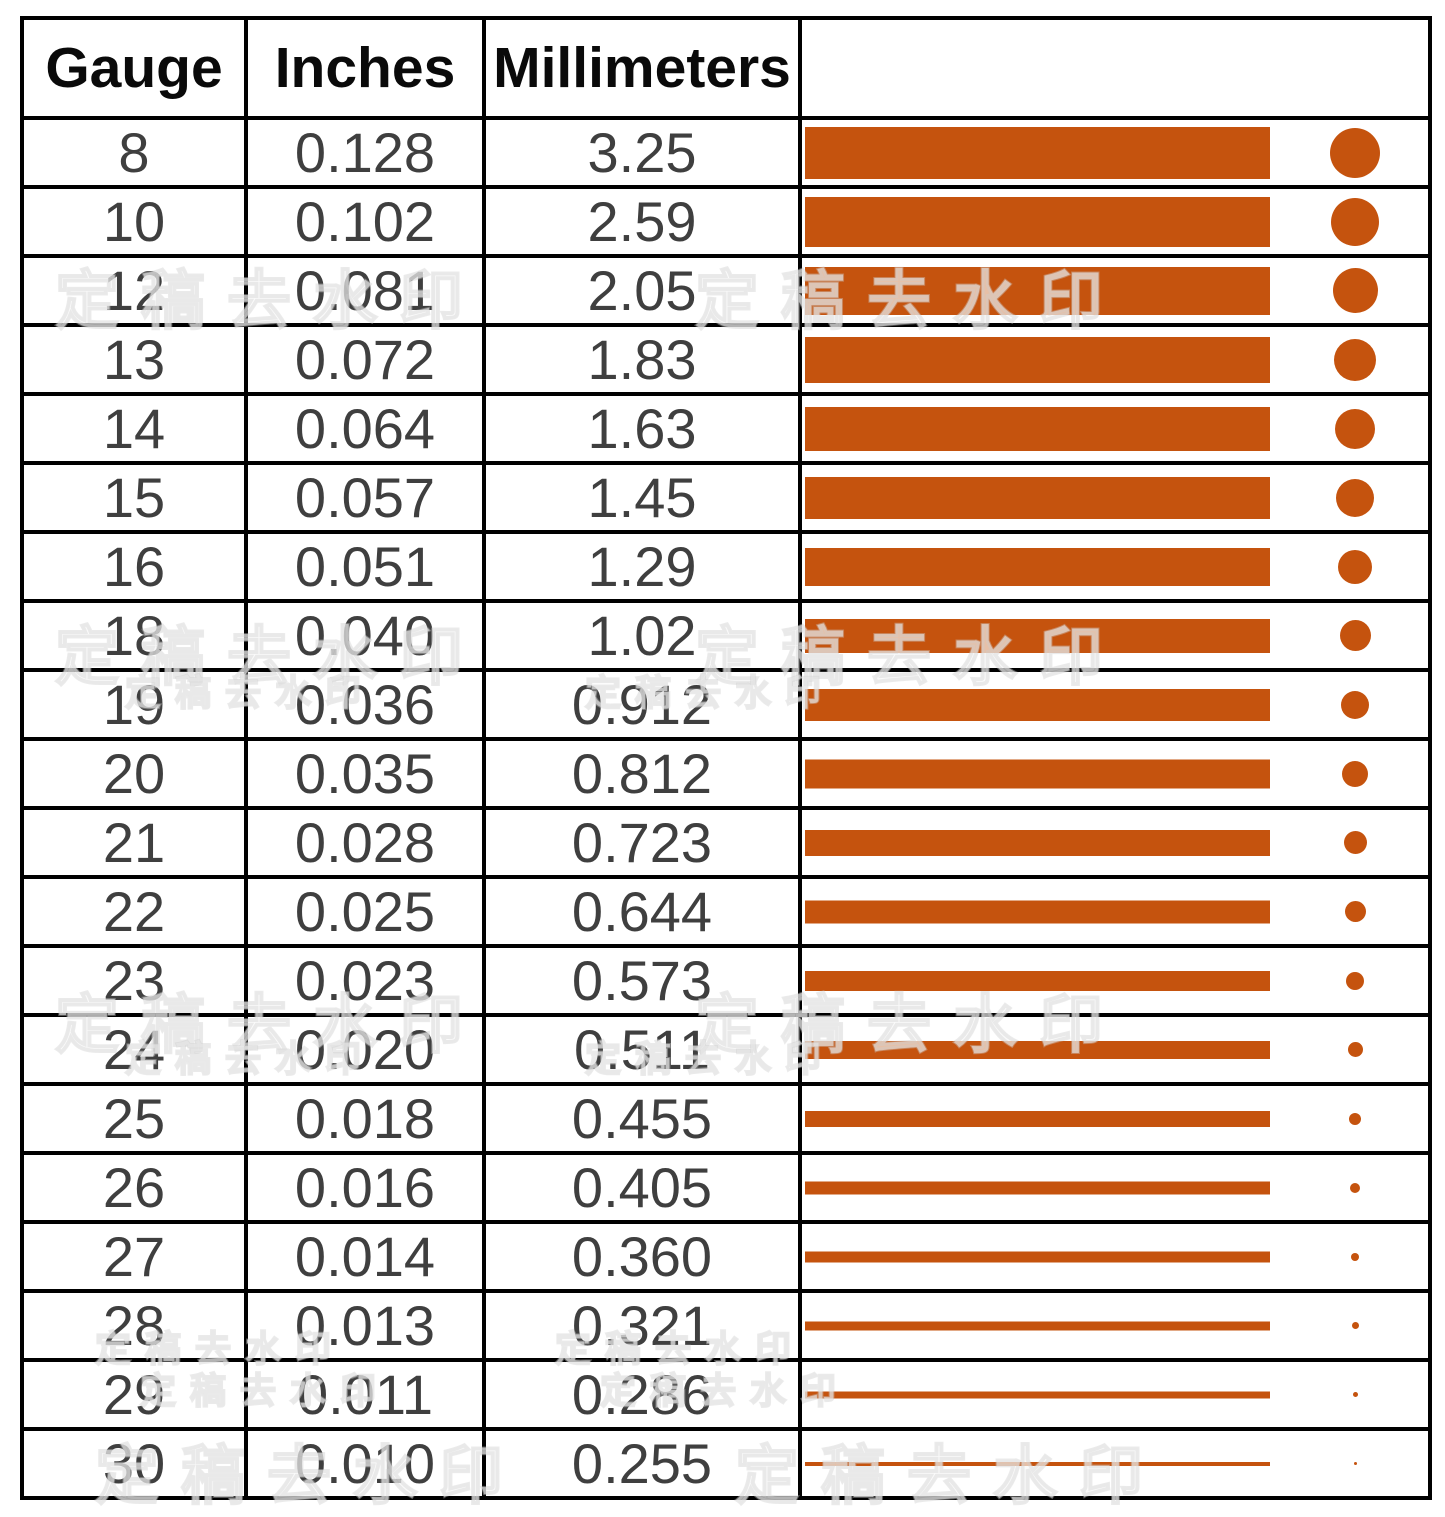 The width and height of the screenshot is (1445, 1517). I want to click on table-row: 14 0.064 1.63, so click(726, 428).